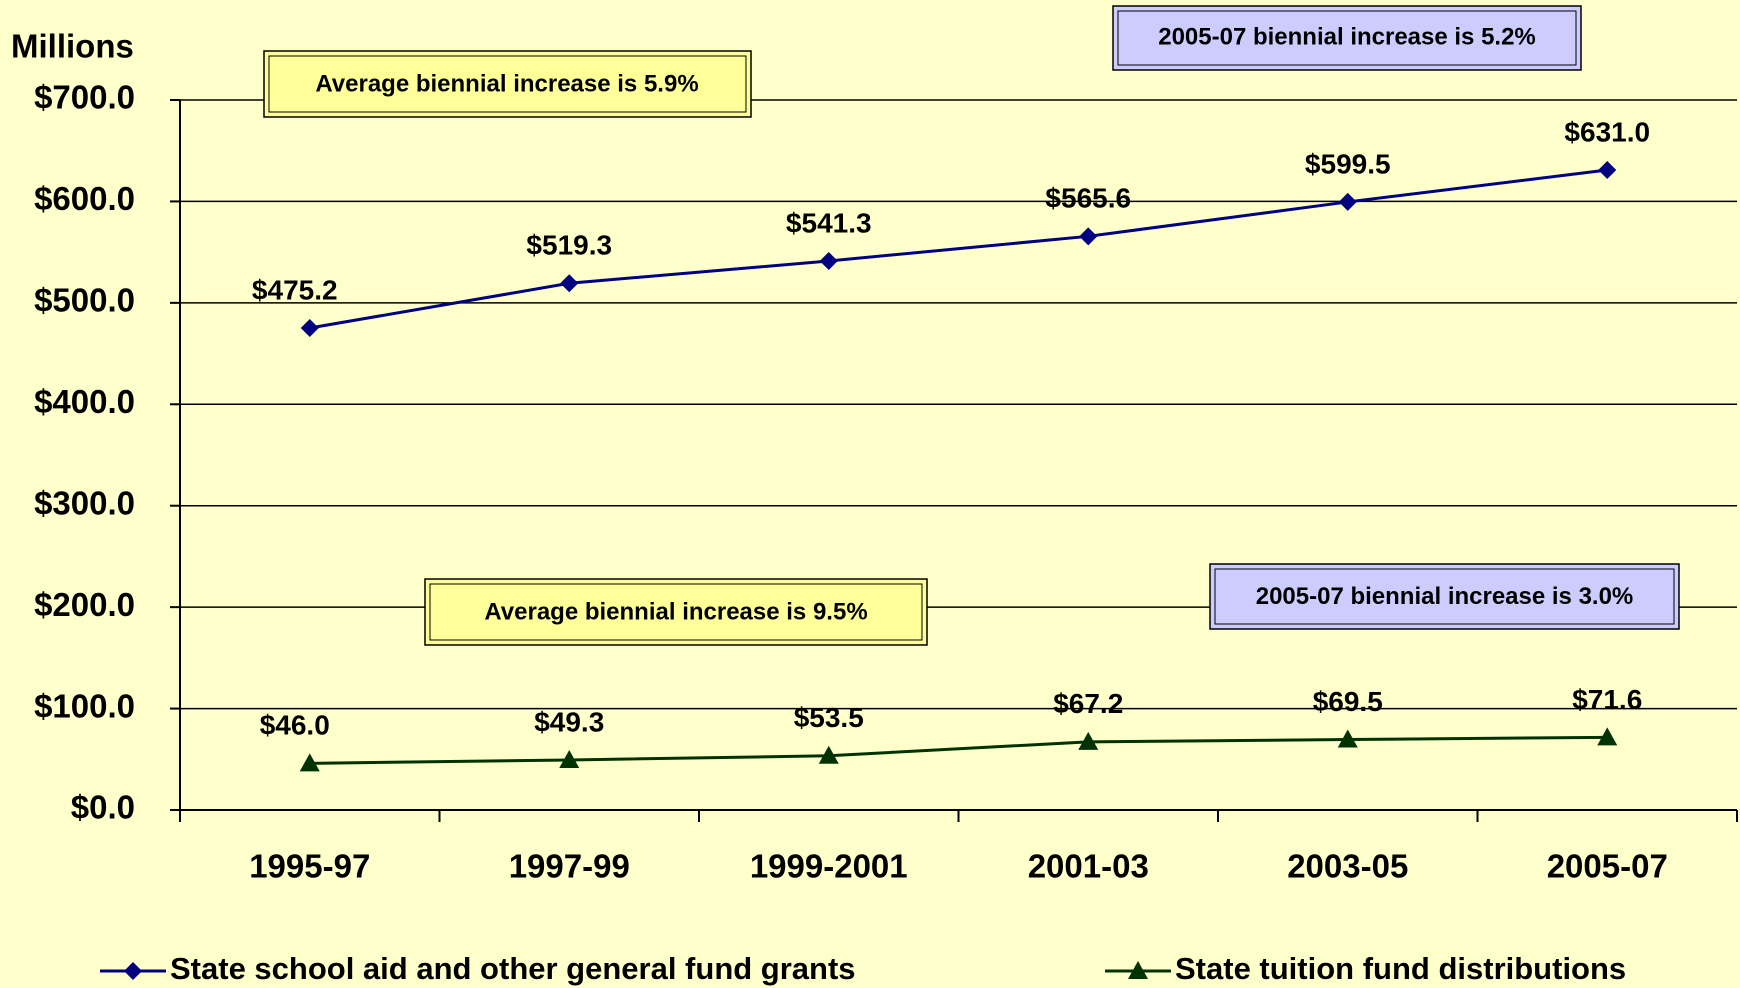 Image resolution: width=1740 pixels, height=988 pixels. Describe the element at coordinates (1607, 866) in the screenshot. I see `x-tick-label: 2005-07` at that location.